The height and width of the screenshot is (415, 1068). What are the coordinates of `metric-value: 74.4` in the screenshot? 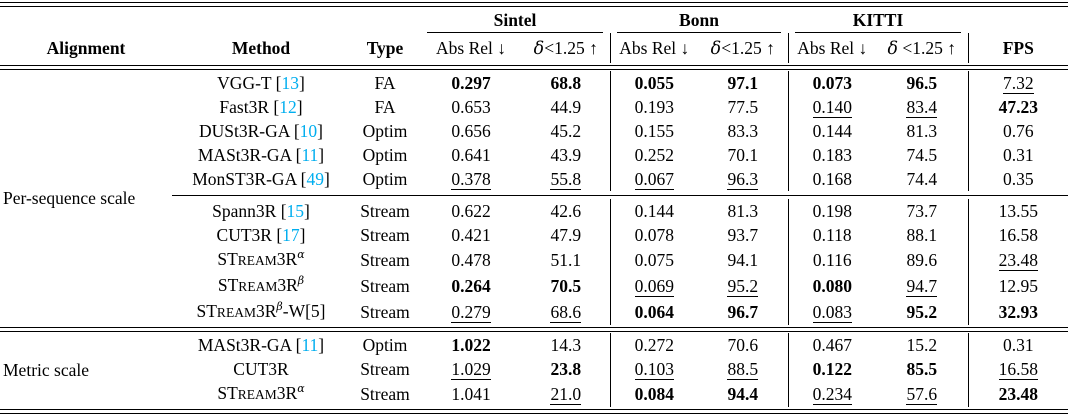 It's located at (922, 179).